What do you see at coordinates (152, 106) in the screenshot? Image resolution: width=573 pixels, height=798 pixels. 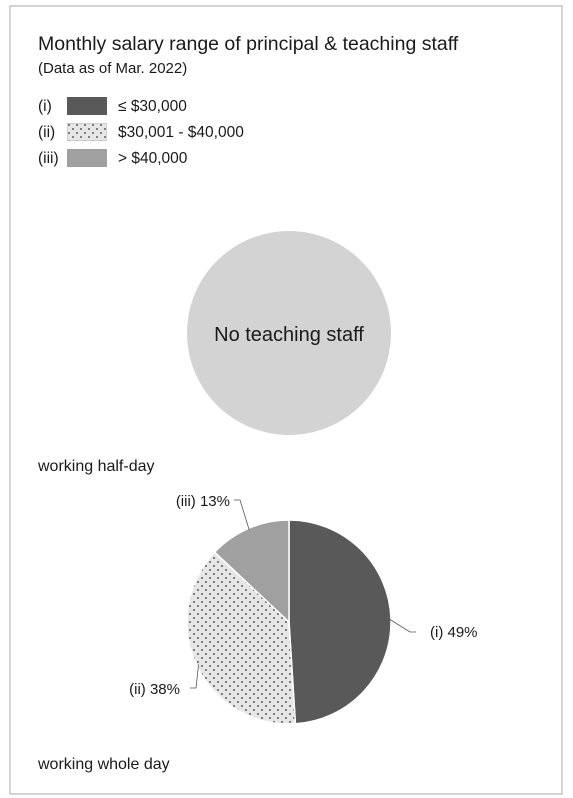 I see `legend-label: ≤ $30,000` at bounding box center [152, 106].